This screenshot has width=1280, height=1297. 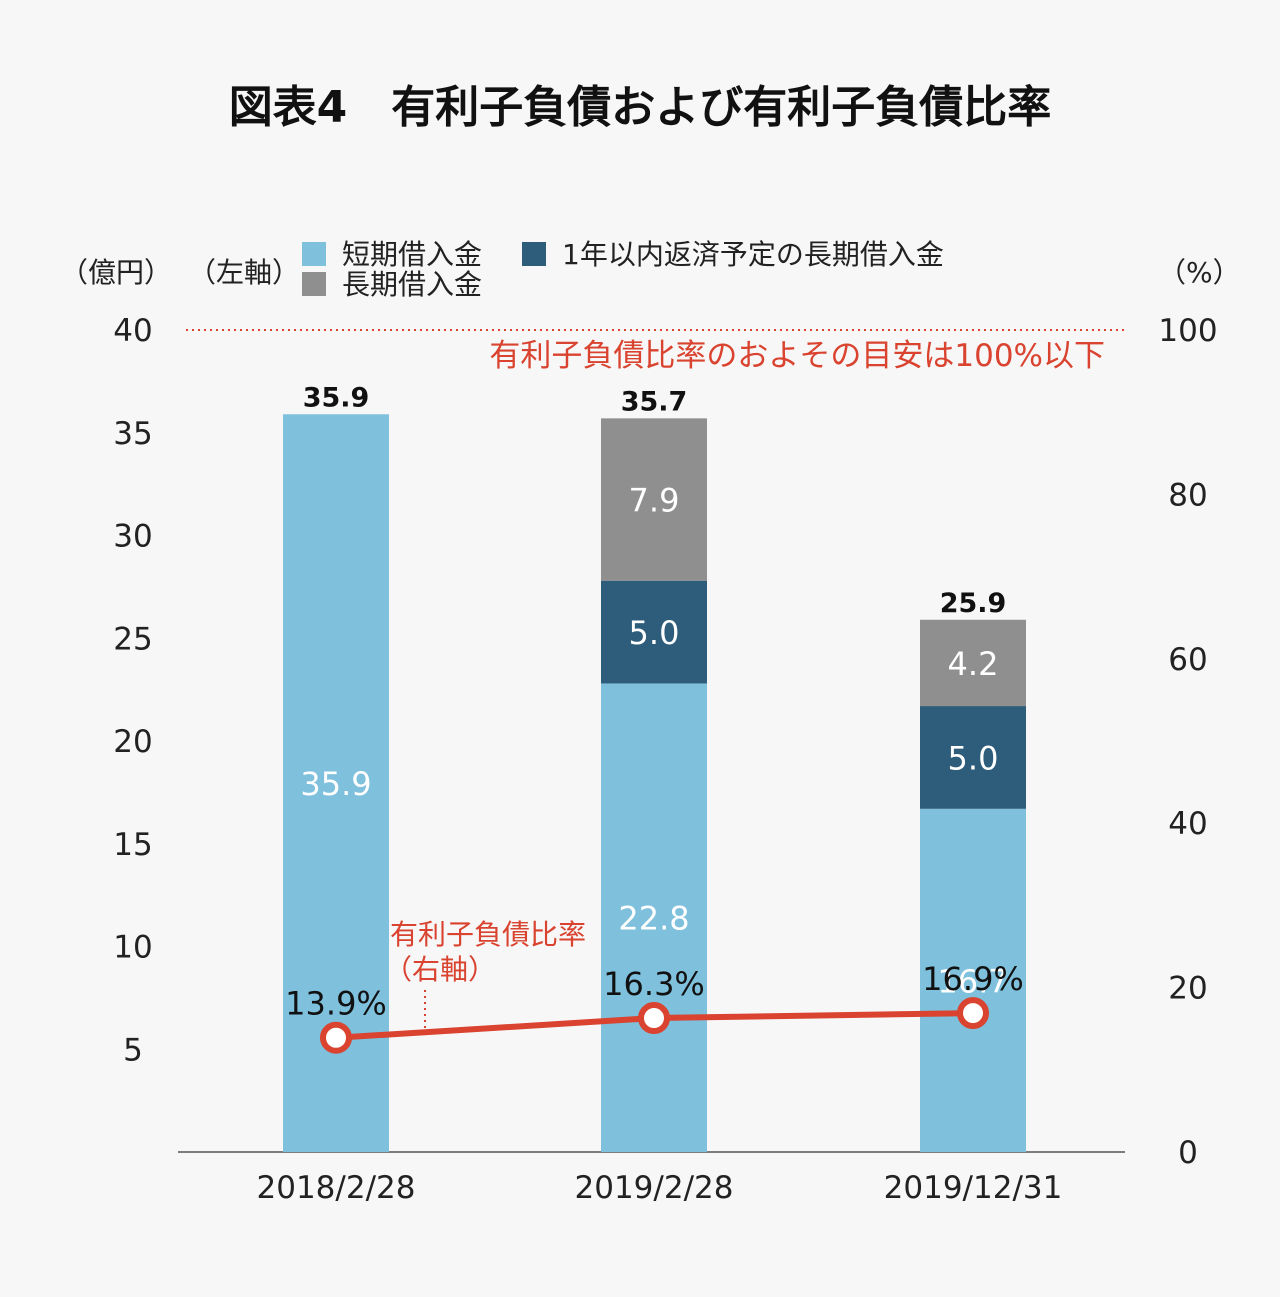 I want to click on left-tick-35: 35, so click(x=132, y=434).